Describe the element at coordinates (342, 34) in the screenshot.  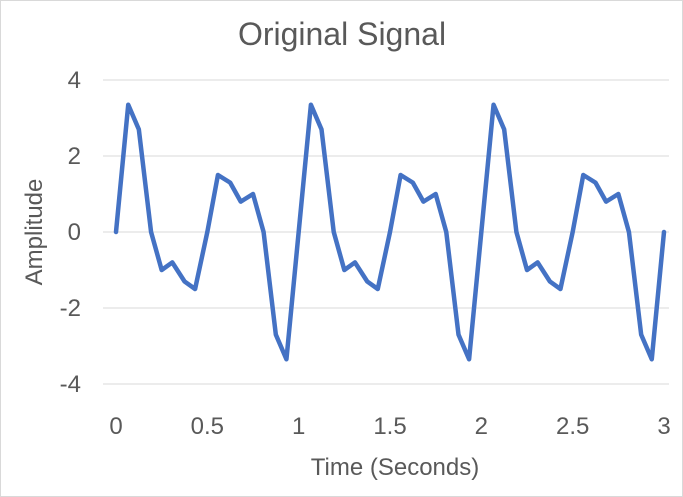
I see `chart-title: Original Signal` at that location.